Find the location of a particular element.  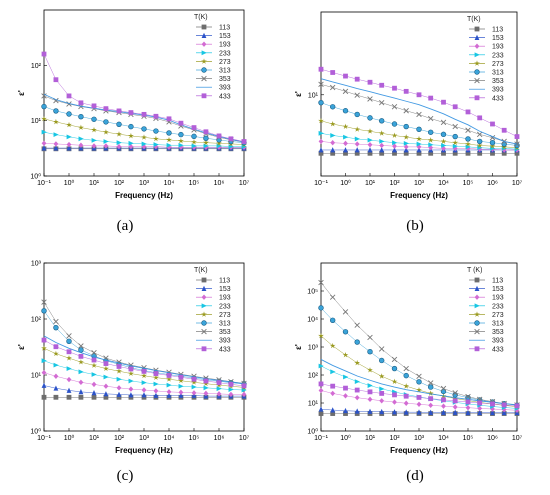

legend-label: 393 is located at coordinates (225, 88).